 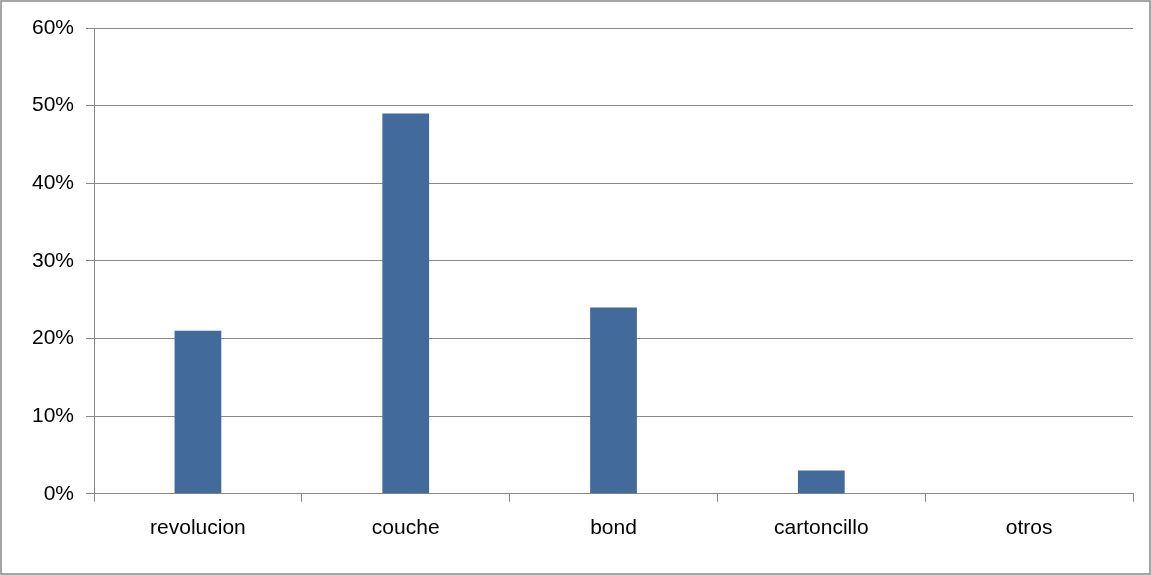 I want to click on y-tick-label: 20%, so click(x=53, y=337).